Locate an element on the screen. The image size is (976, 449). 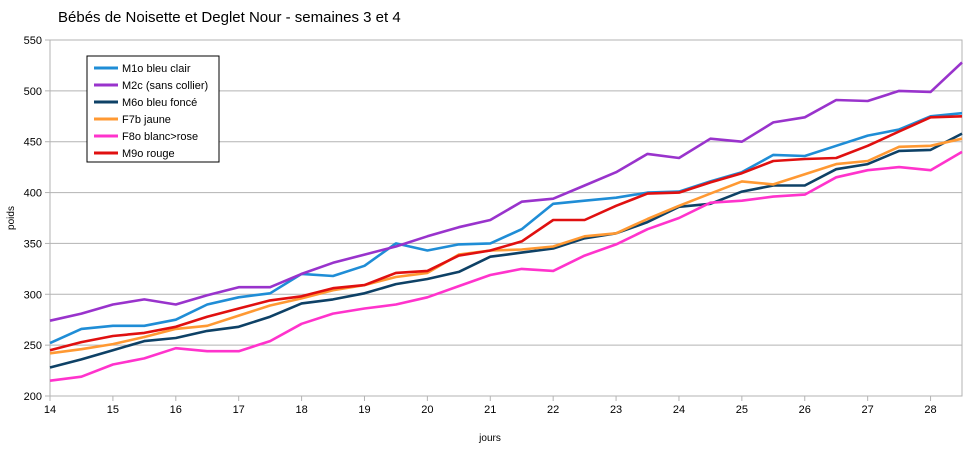
y-tick-label: 400 is located at coordinates (33, 194).